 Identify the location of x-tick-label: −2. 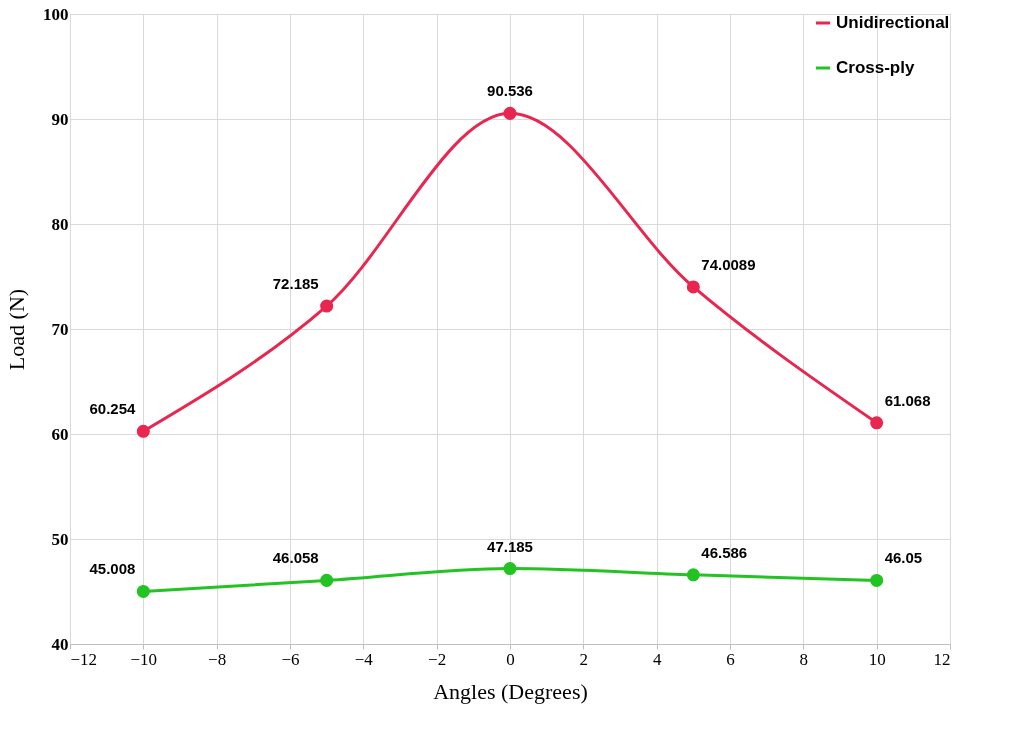
(437, 659).